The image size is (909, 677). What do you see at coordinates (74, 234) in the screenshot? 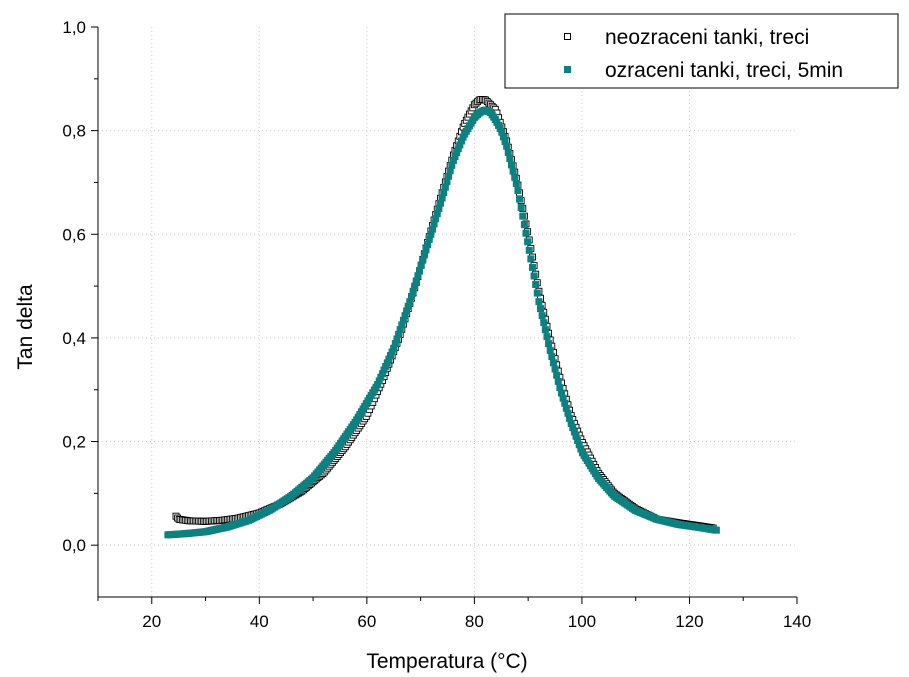
I see `y-tick-label: 0,6` at bounding box center [74, 234].